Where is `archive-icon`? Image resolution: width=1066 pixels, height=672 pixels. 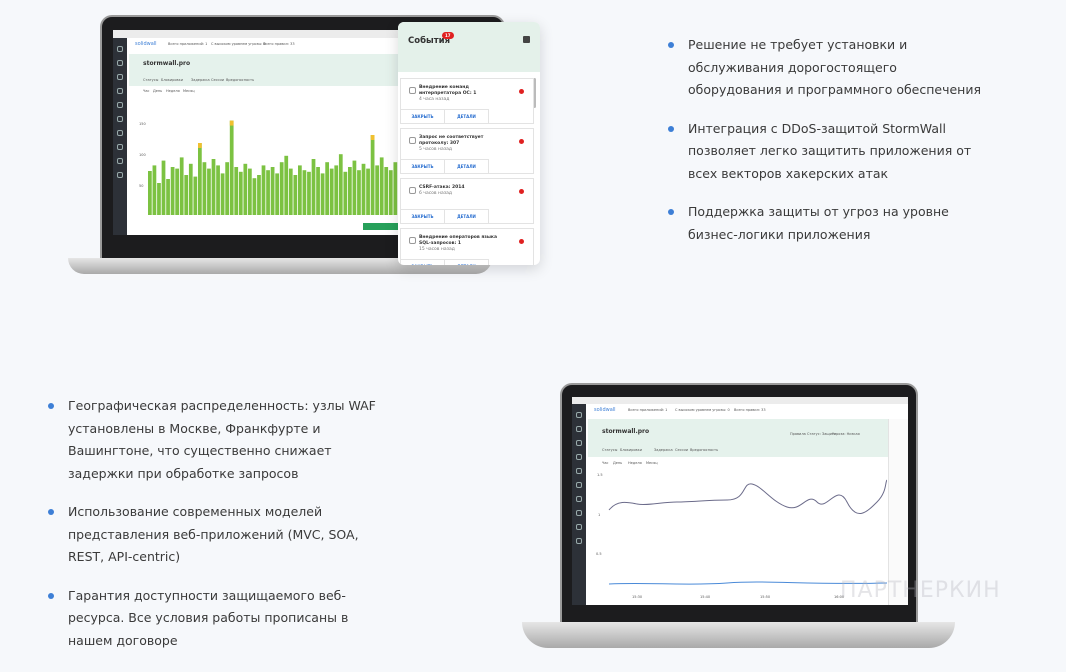
archive-icon is located at coordinates (526, 39).